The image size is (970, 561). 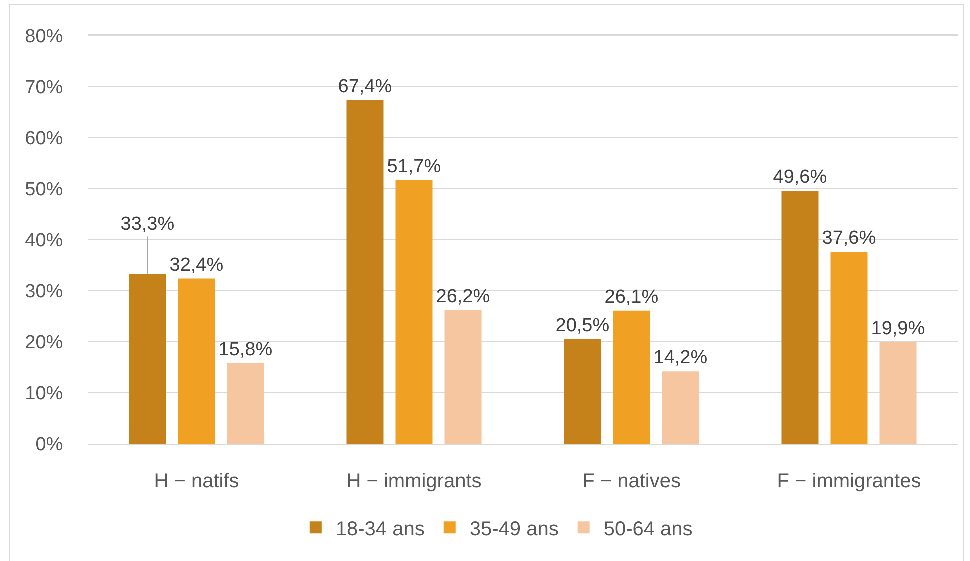 I want to click on data-label: 19,9%, so click(x=898, y=329).